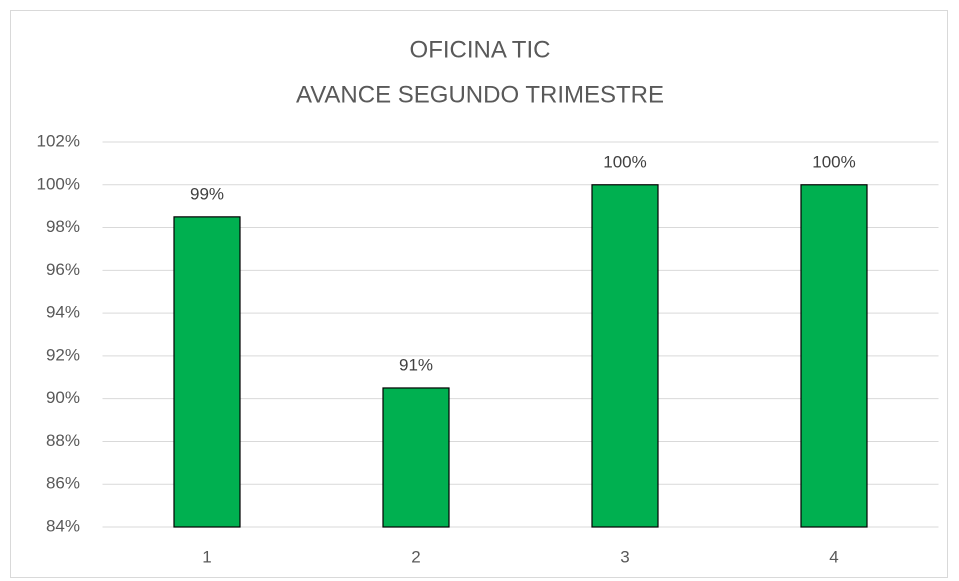  Describe the element at coordinates (480, 94) in the screenshot. I see `chart-subtitle: AVANCE SEGUNDO TRIMESTRE` at that location.